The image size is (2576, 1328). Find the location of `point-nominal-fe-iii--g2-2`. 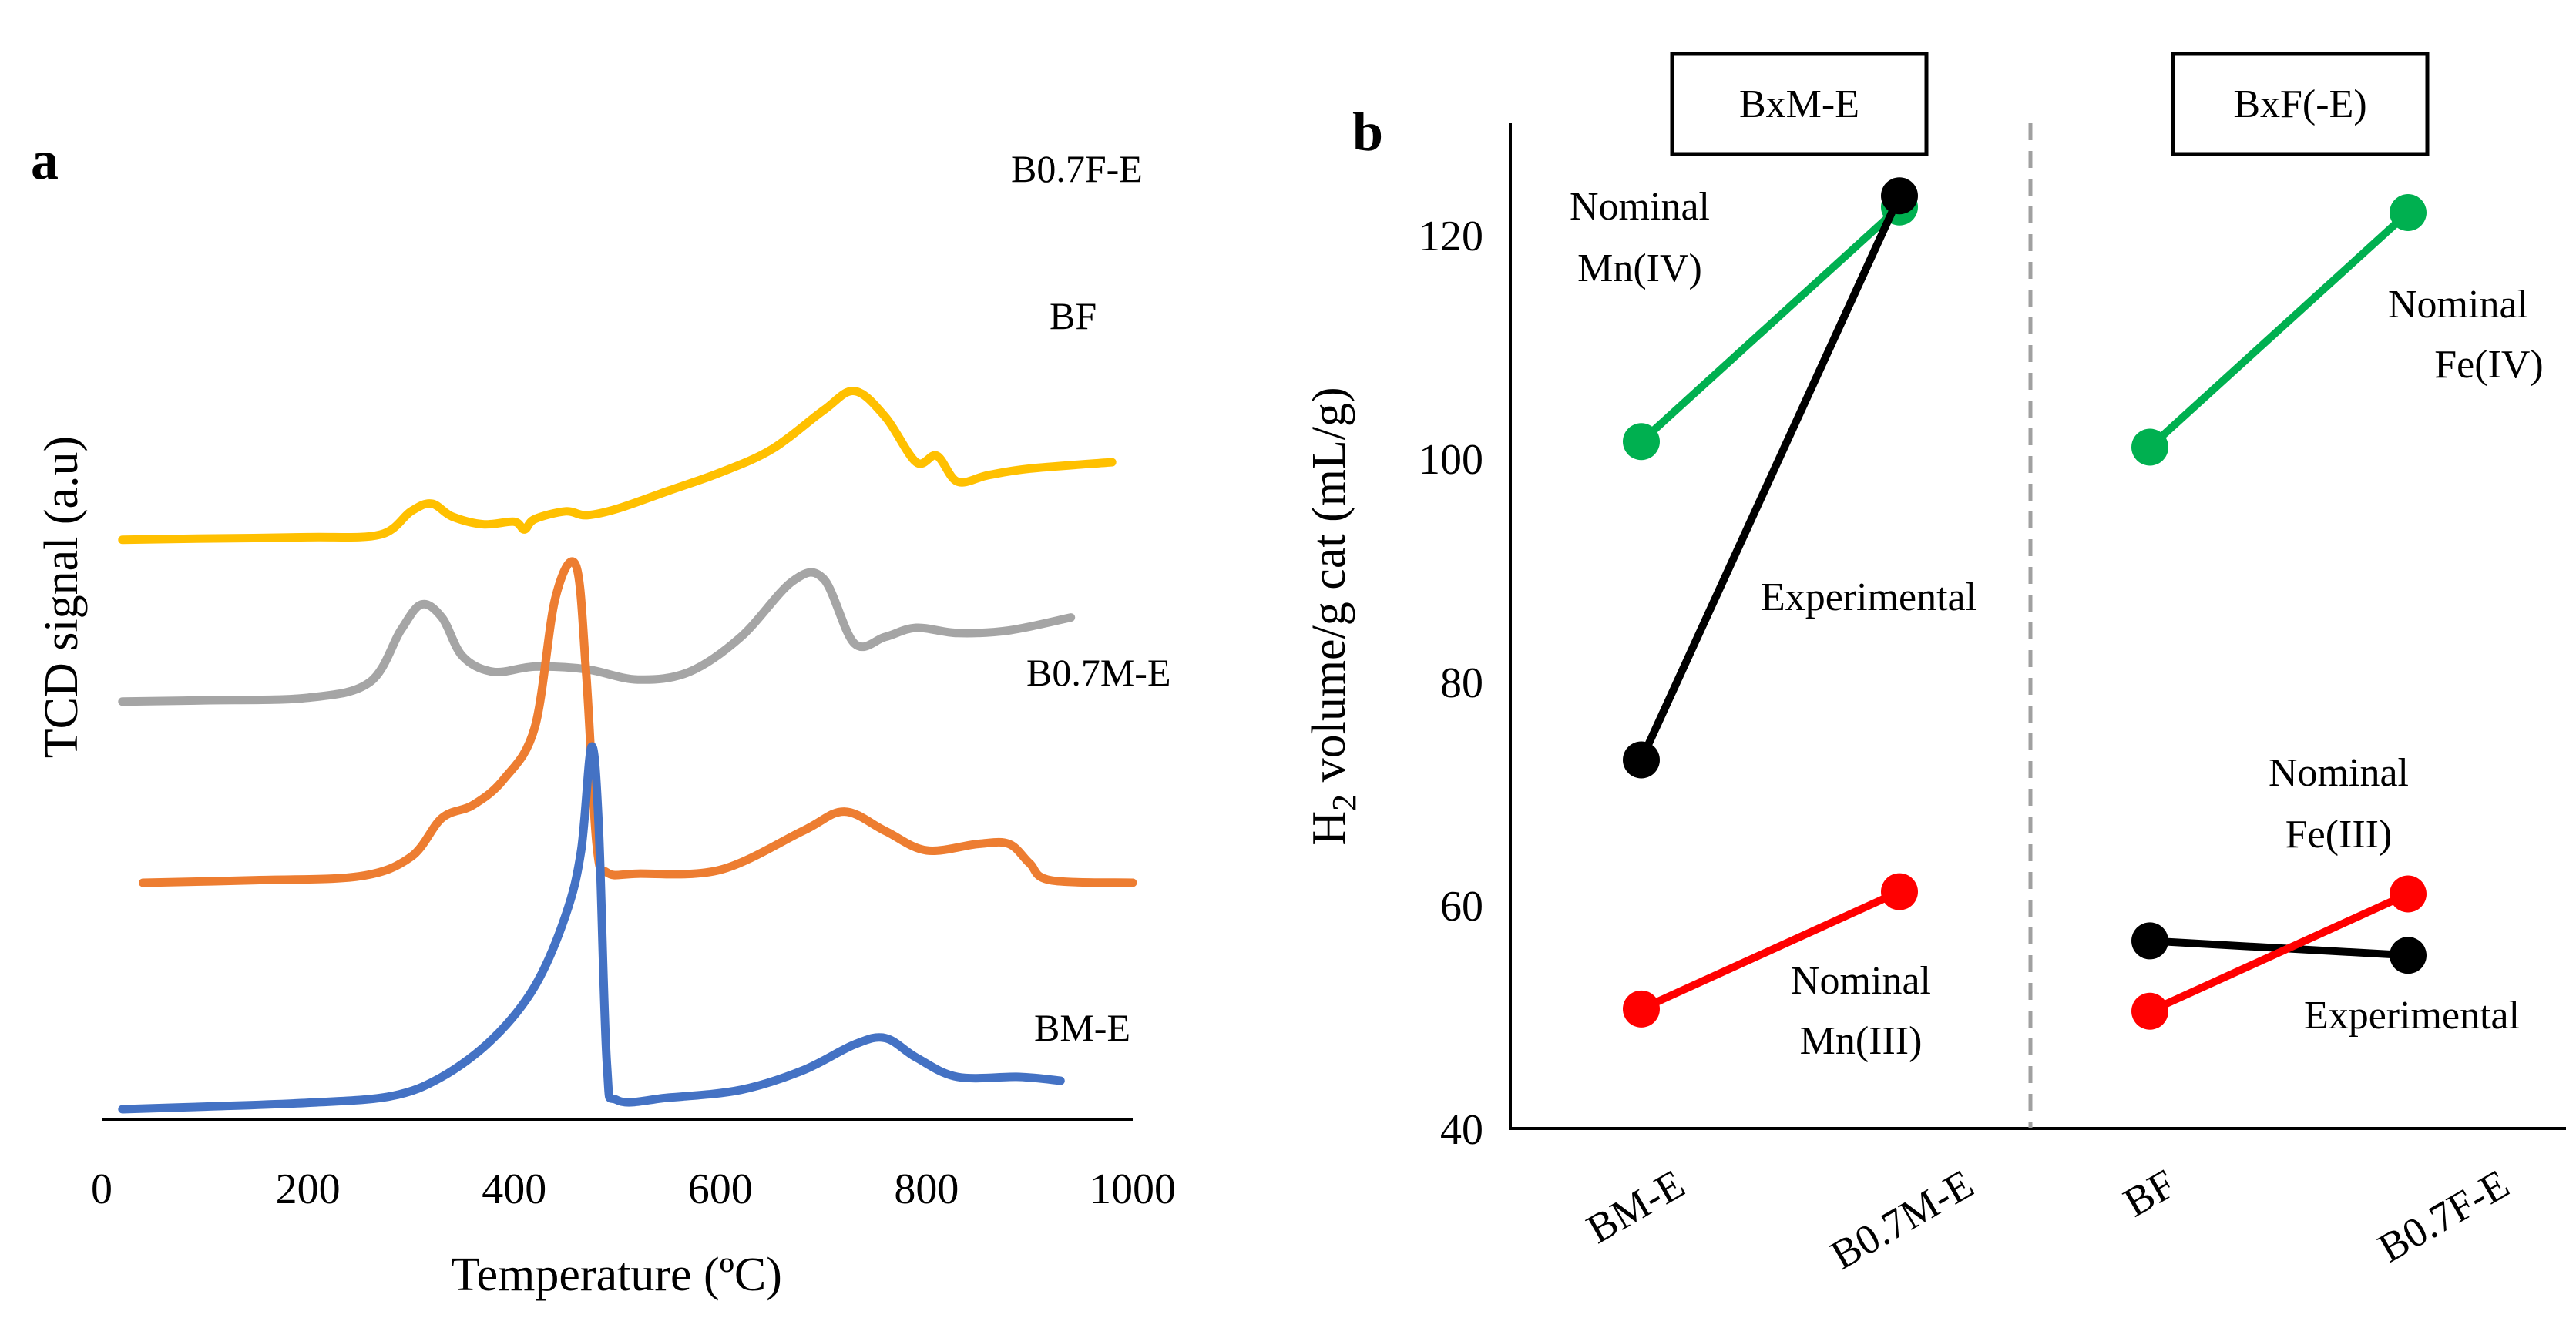

point-nominal-fe-iii--g2-2 is located at coordinates (2408, 894).